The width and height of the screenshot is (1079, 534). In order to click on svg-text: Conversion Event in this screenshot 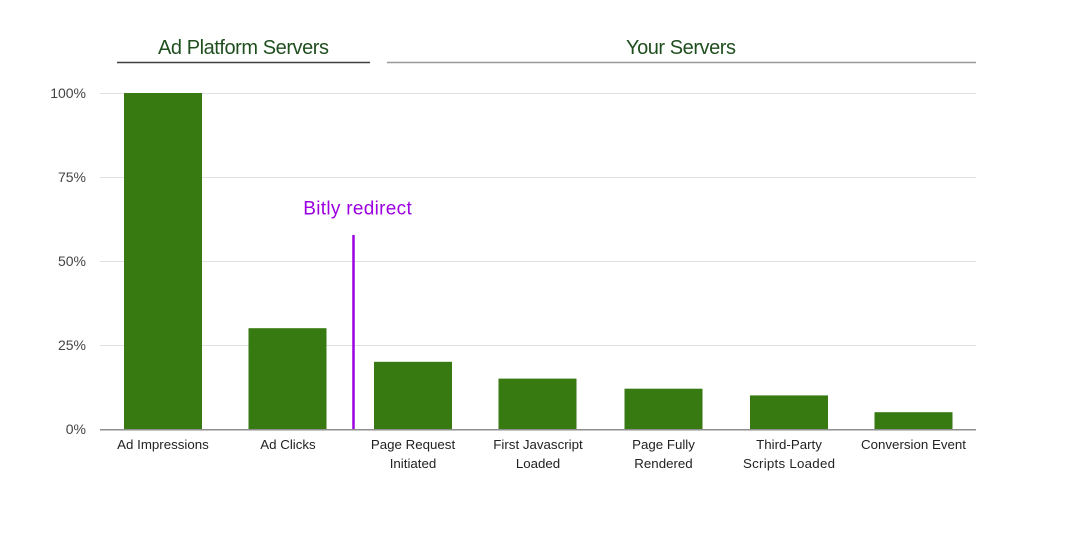, I will do `click(913, 444)`.